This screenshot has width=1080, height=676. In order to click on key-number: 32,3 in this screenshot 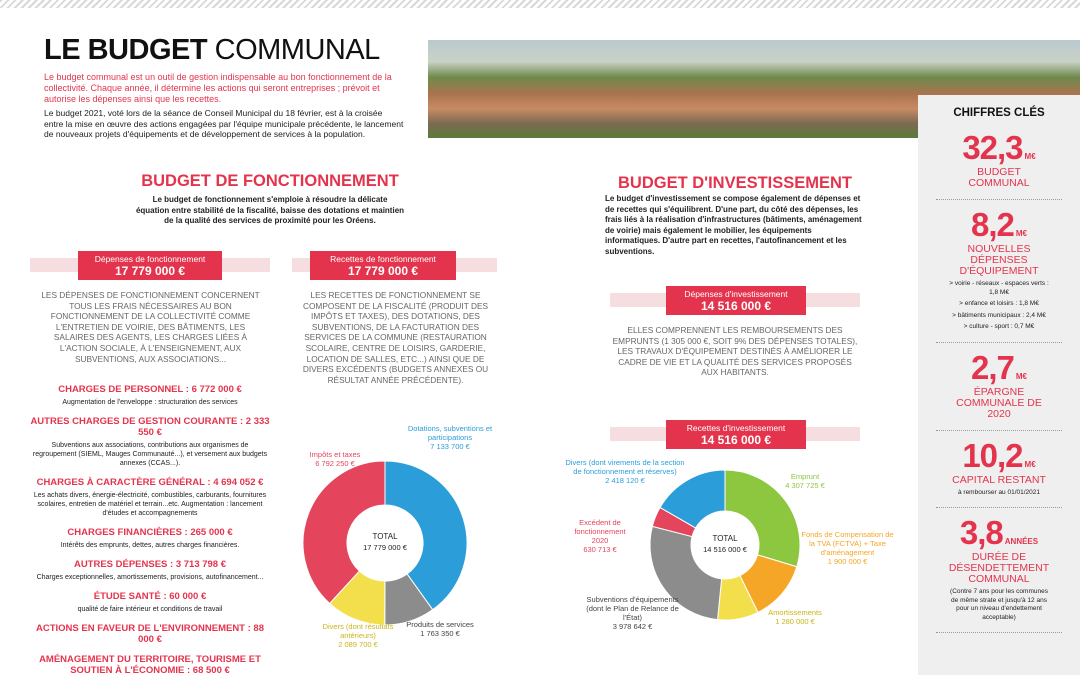, I will do `click(992, 147)`.